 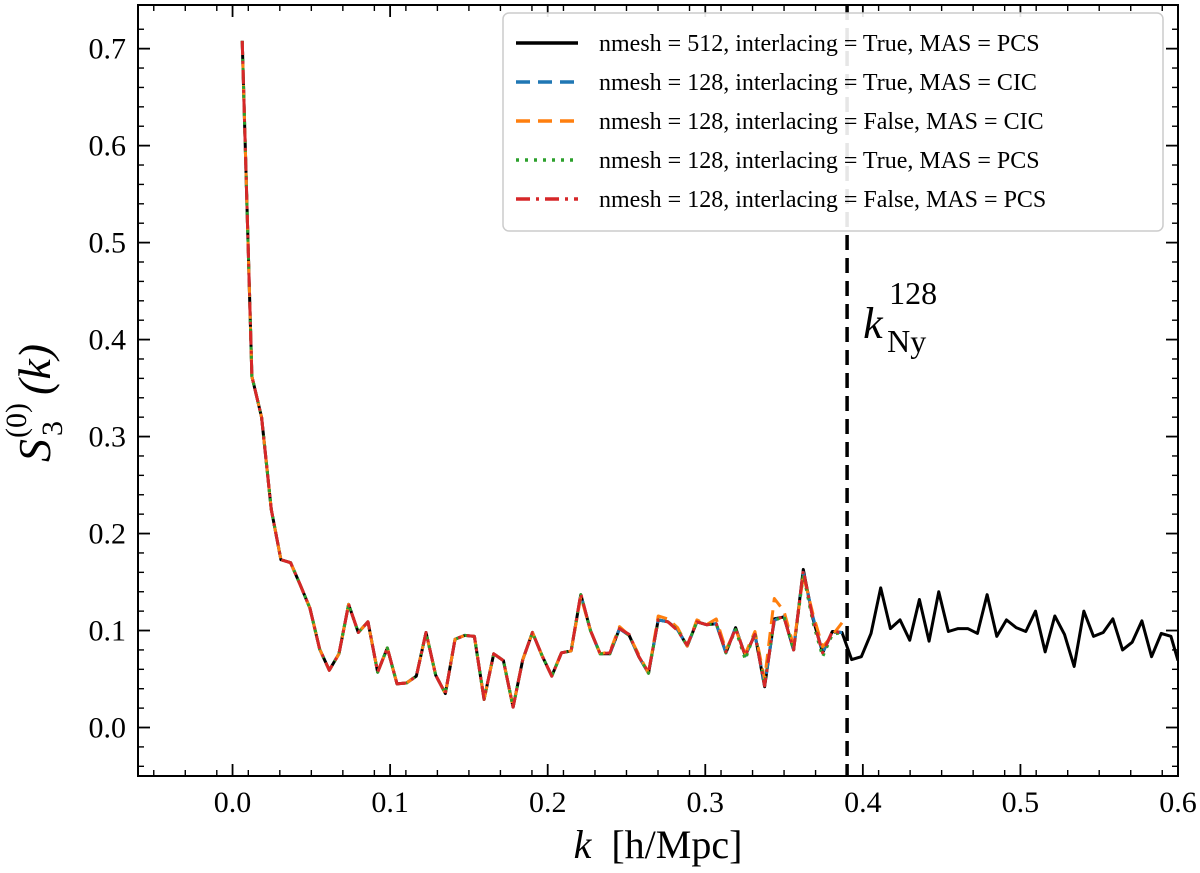 I want to click on x-tick-label: 0.4, so click(x=863, y=802).